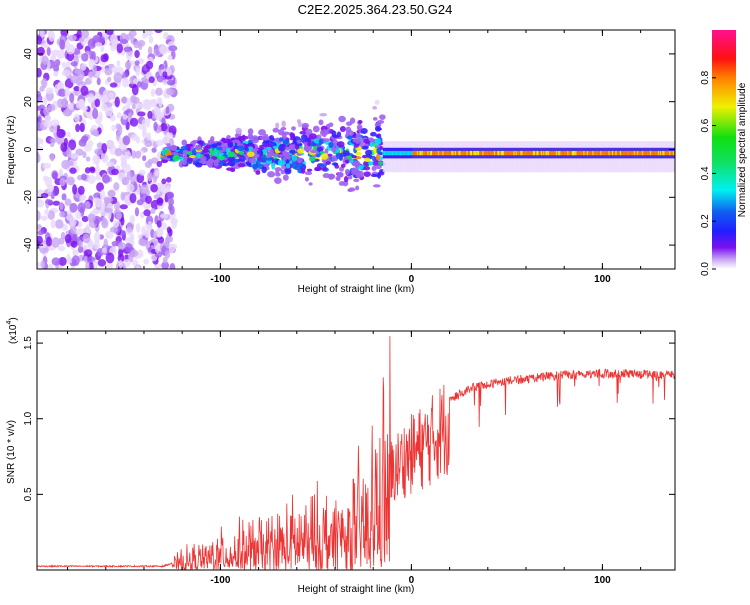 The height and width of the screenshot is (605, 750). What do you see at coordinates (28, 54) in the screenshot?
I see `y-tick-label: 40` at bounding box center [28, 54].